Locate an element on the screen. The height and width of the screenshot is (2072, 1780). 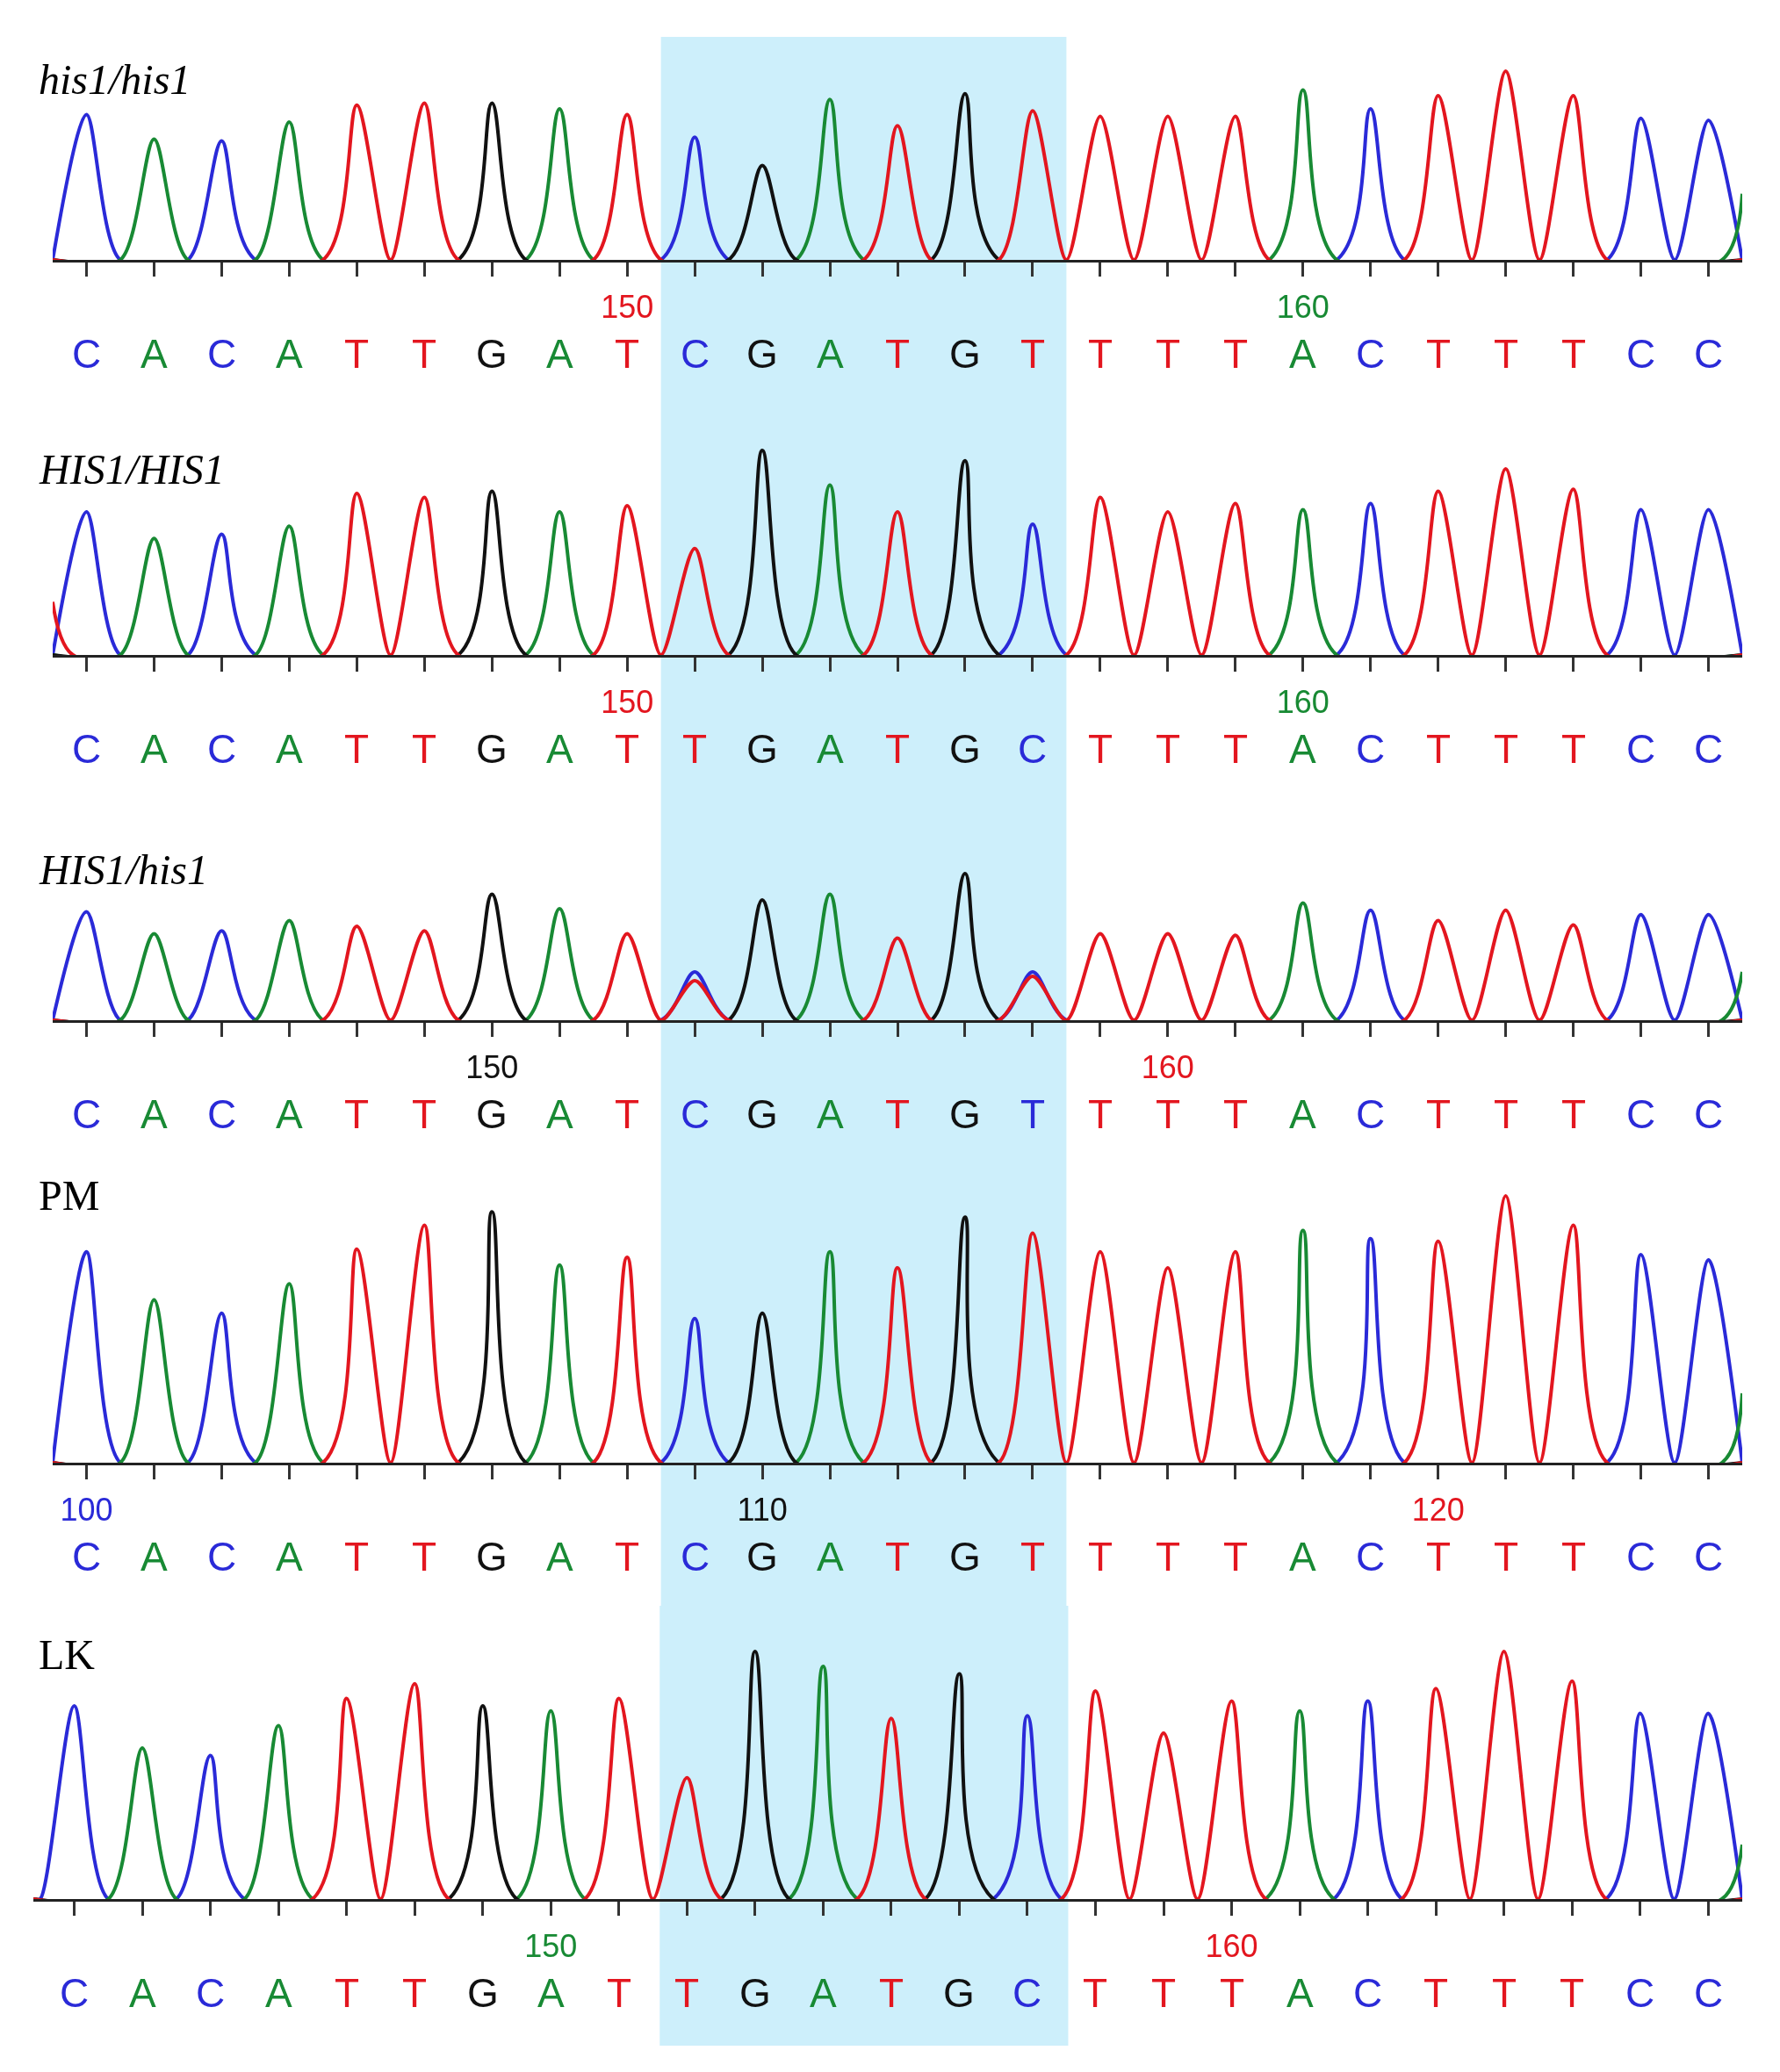
chart-title: his1/his1 is located at coordinates (115, 79).